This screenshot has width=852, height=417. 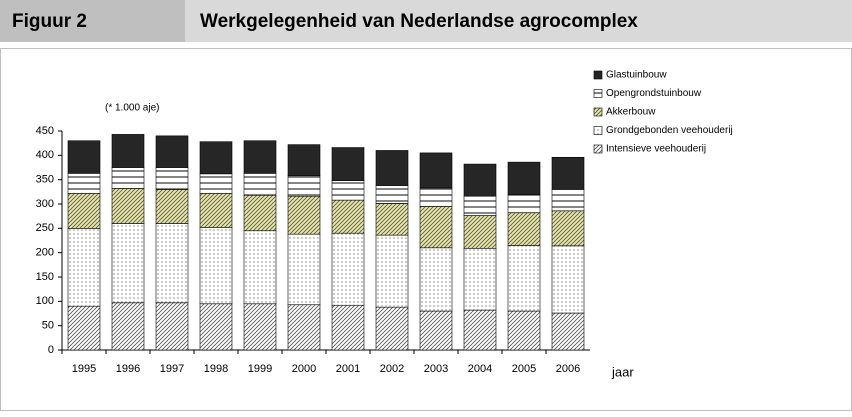 What do you see at coordinates (45, 277) in the screenshot?
I see `y-tick-label: 150` at bounding box center [45, 277].